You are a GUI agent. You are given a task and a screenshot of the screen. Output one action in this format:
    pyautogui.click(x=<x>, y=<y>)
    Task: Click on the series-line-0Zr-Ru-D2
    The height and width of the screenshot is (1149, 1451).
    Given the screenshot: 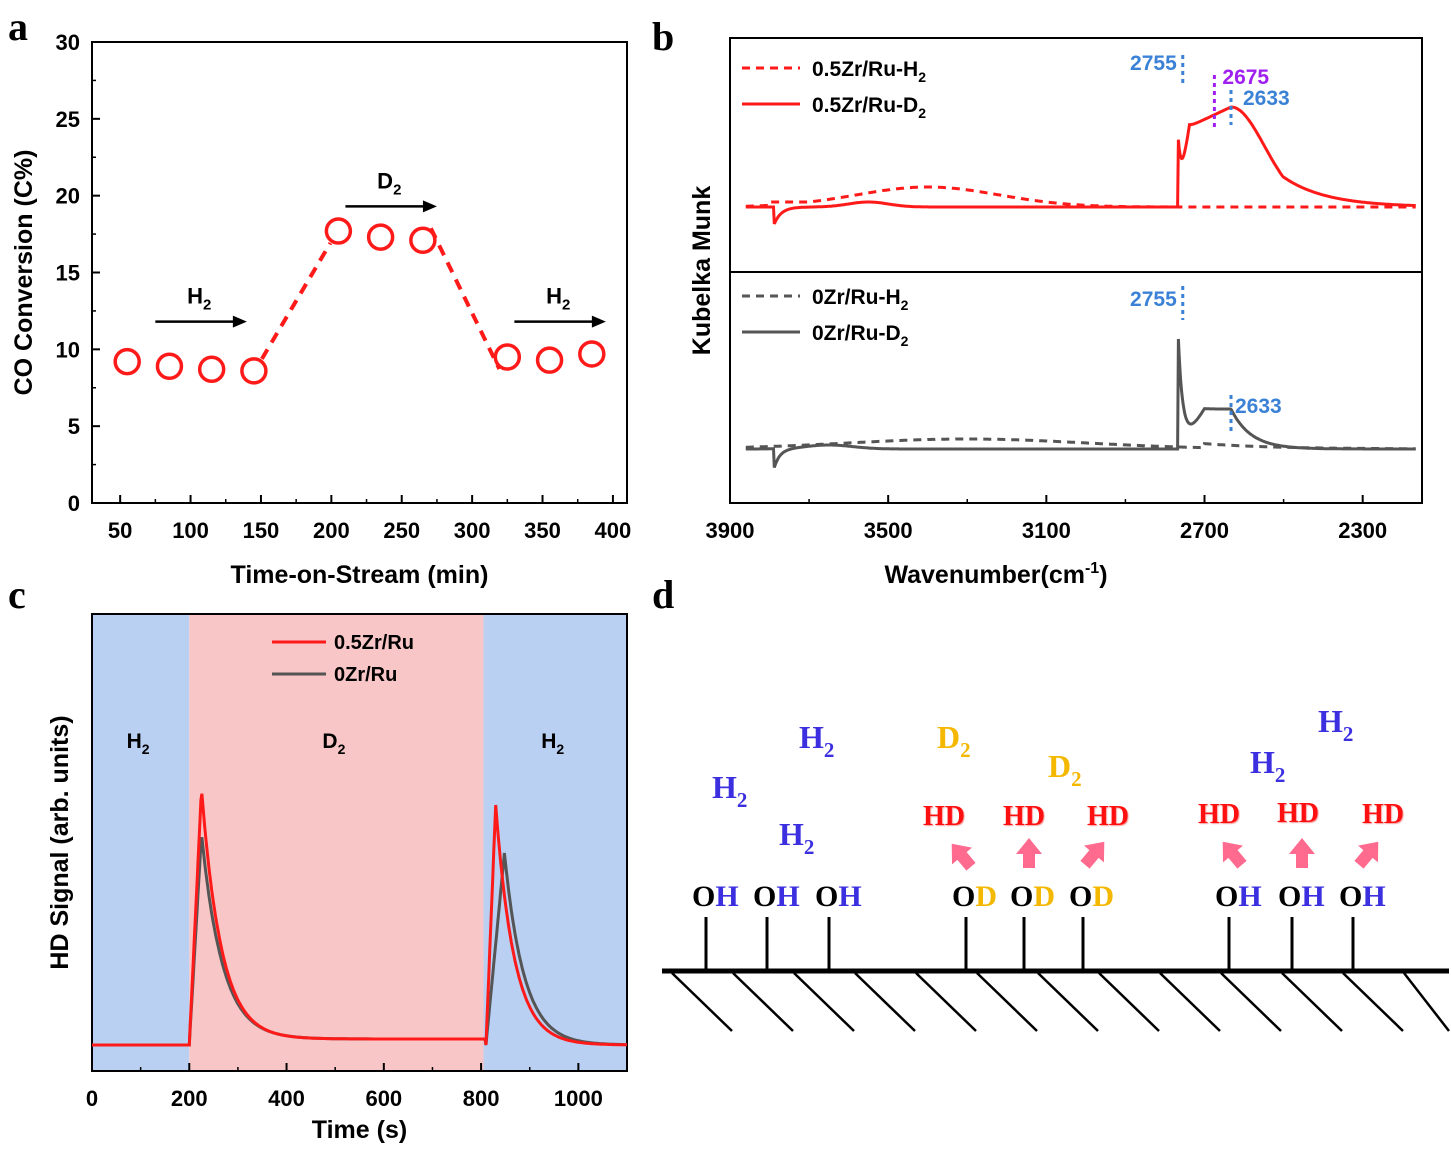 What is the action you would take?
    pyautogui.click(x=1080, y=403)
    